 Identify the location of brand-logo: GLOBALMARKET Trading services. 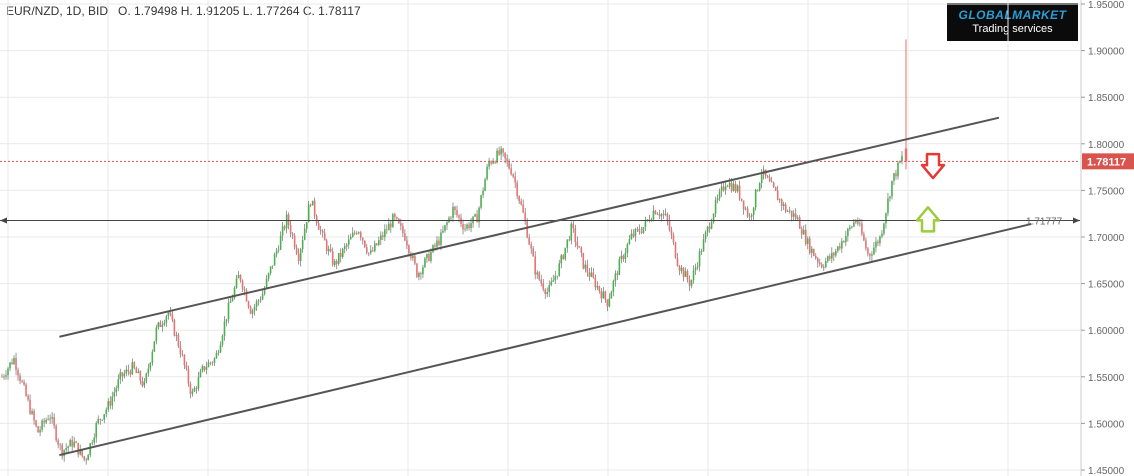
(1012, 22).